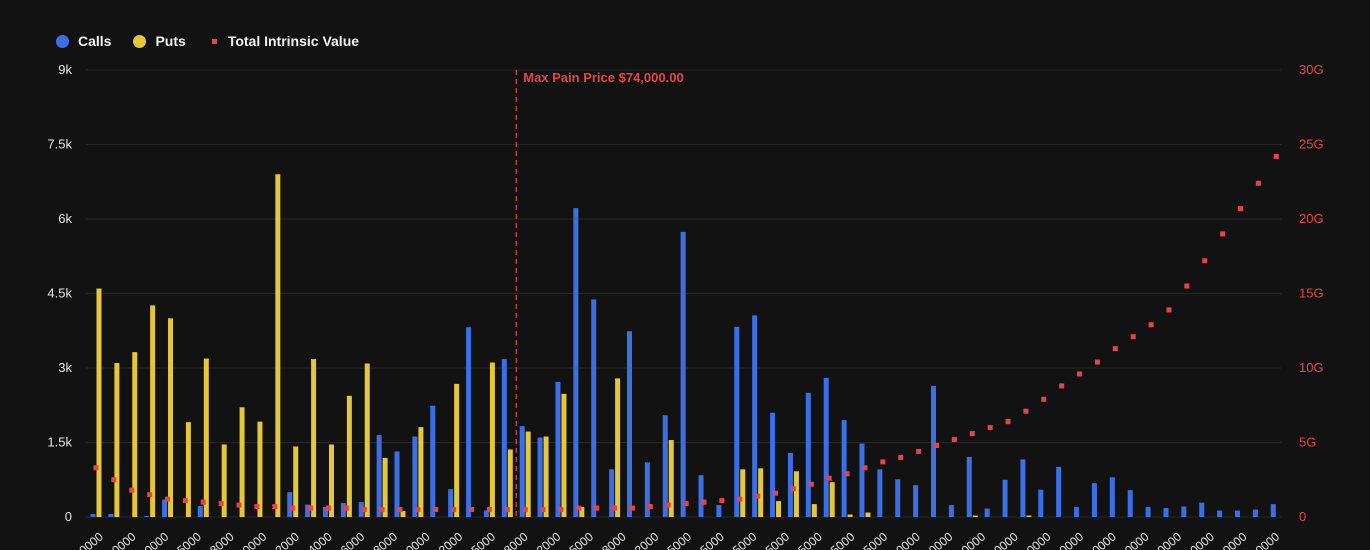 The image size is (1370, 550). Describe the element at coordinates (222, 539) in the screenshot. I see `x-tick-label: 8000` at that location.